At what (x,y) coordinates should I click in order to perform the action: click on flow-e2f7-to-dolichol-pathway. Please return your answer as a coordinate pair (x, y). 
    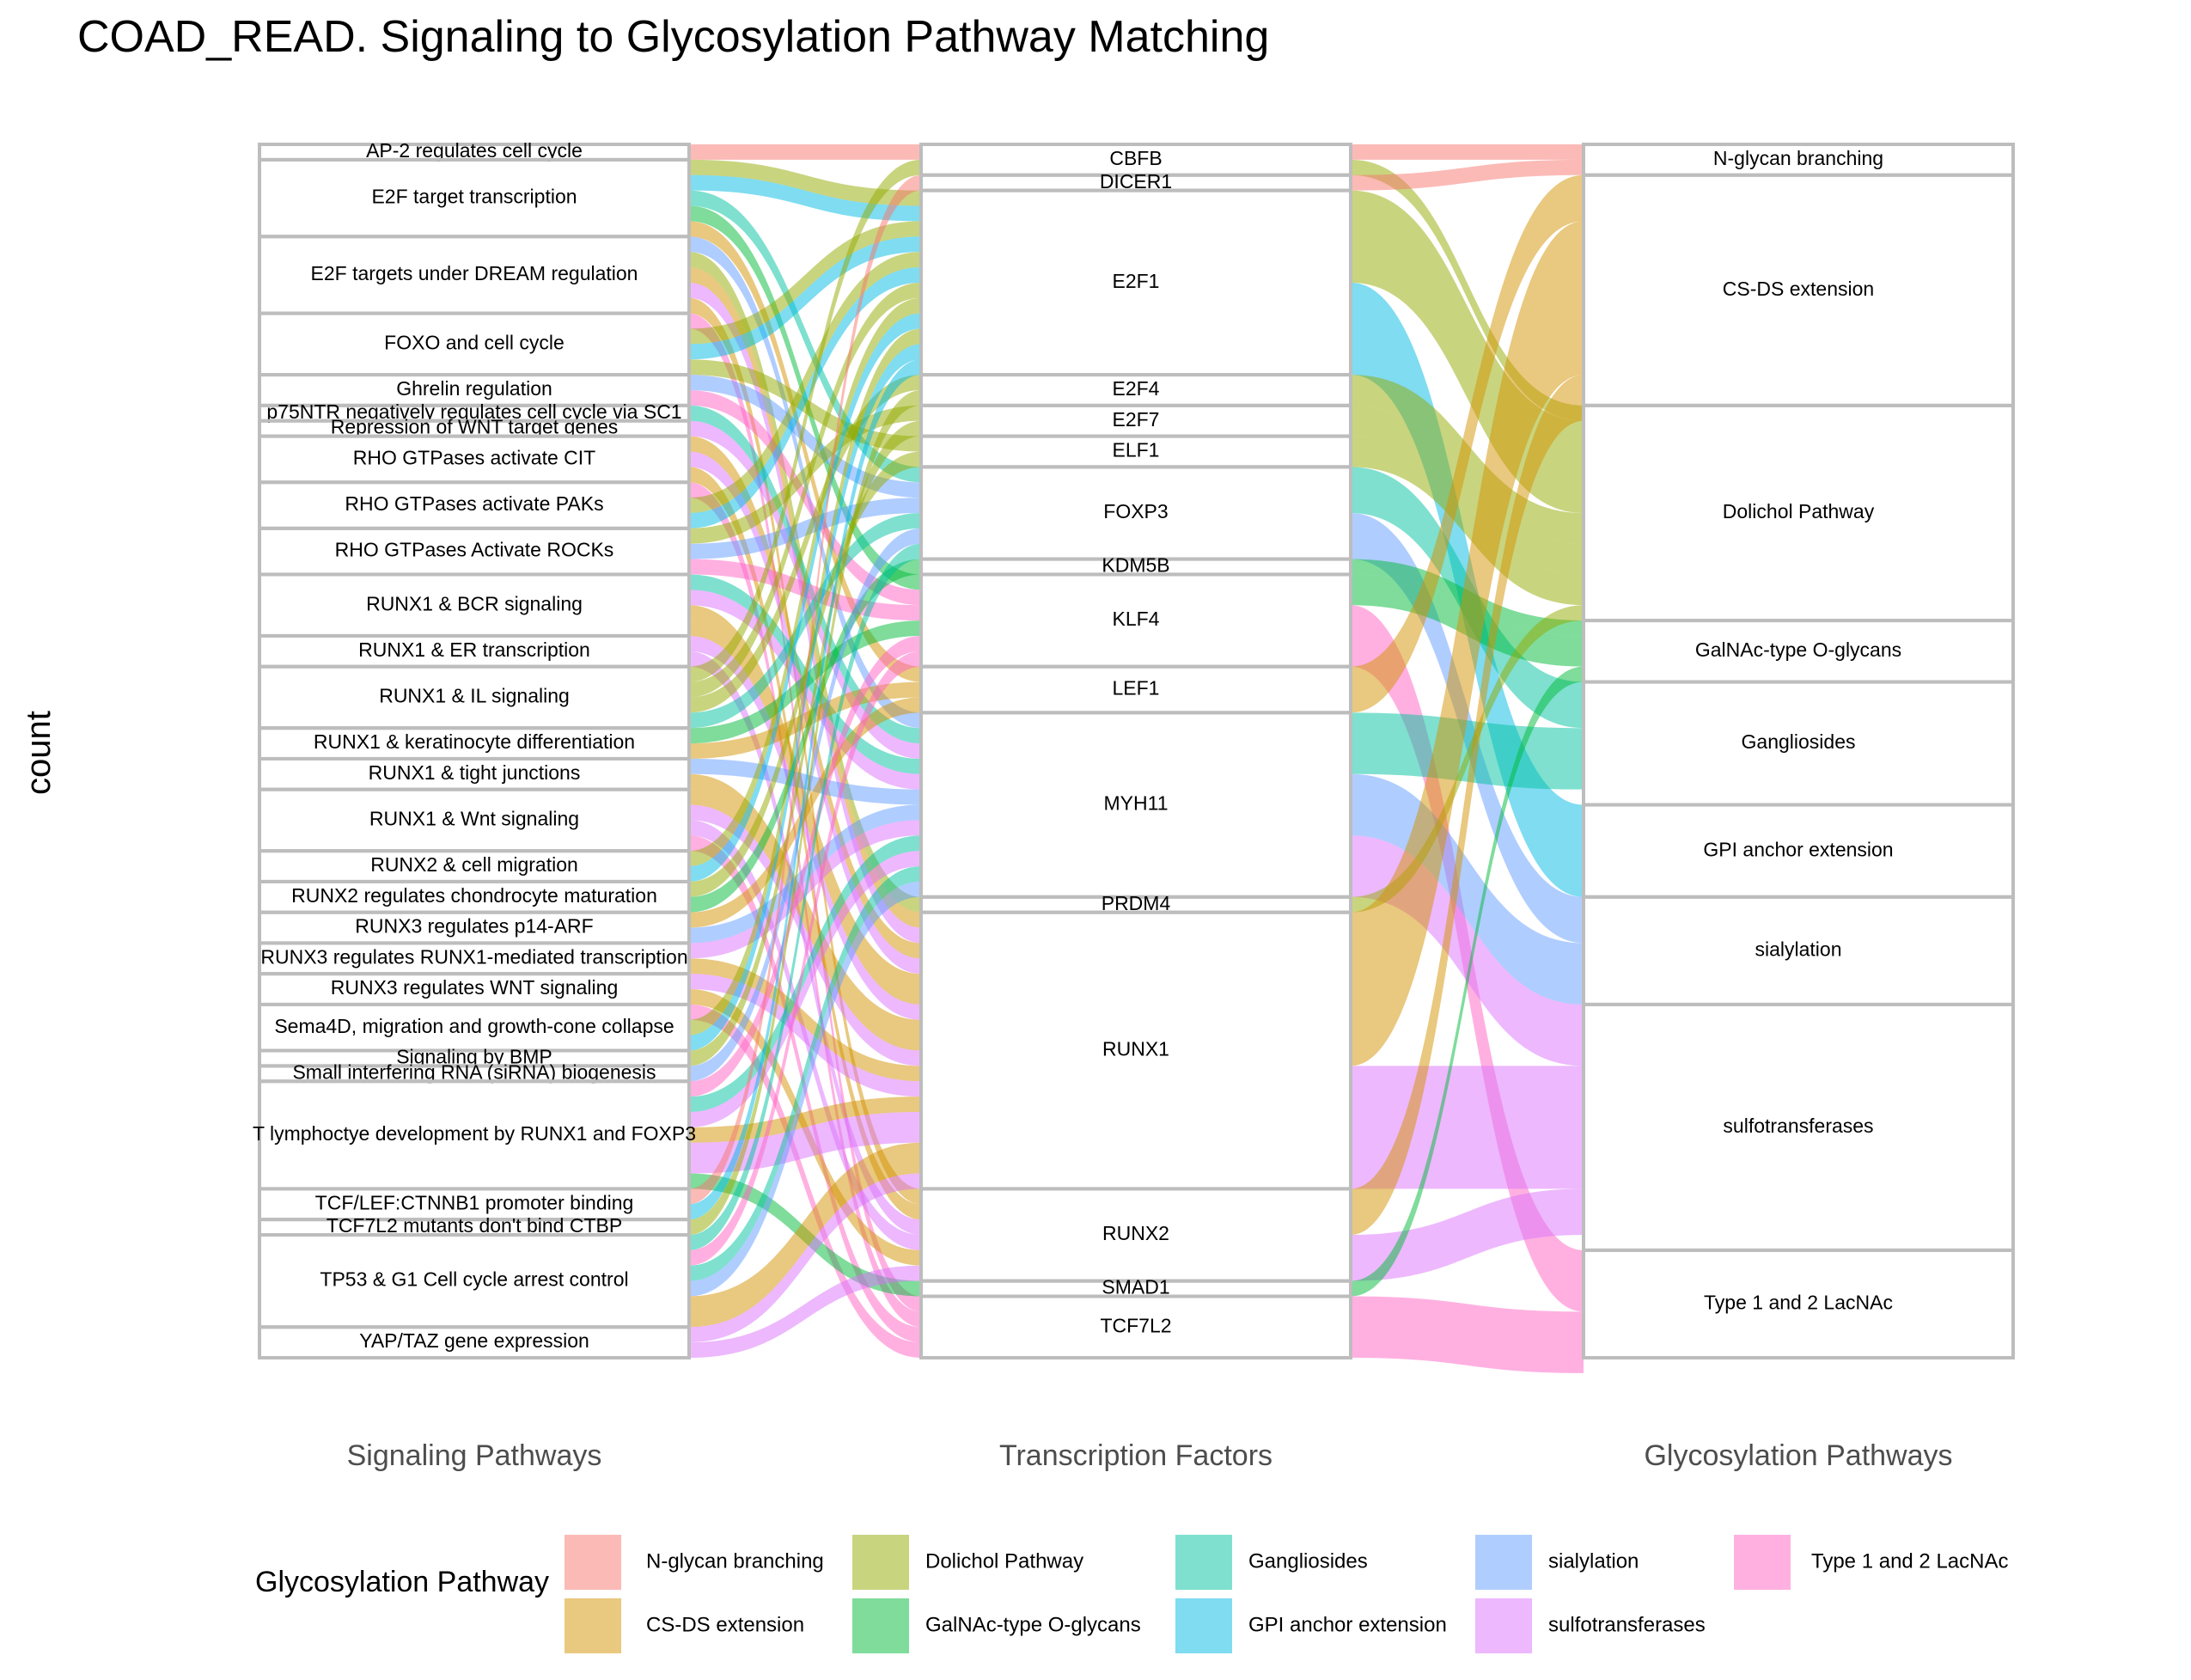
    Looking at the image, I should click on (1467, 490).